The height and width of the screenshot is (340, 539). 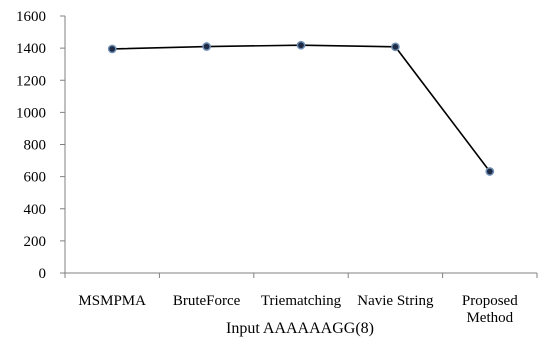 What do you see at coordinates (31, 49) in the screenshot?
I see `y-tick-label-7: 1400` at bounding box center [31, 49].